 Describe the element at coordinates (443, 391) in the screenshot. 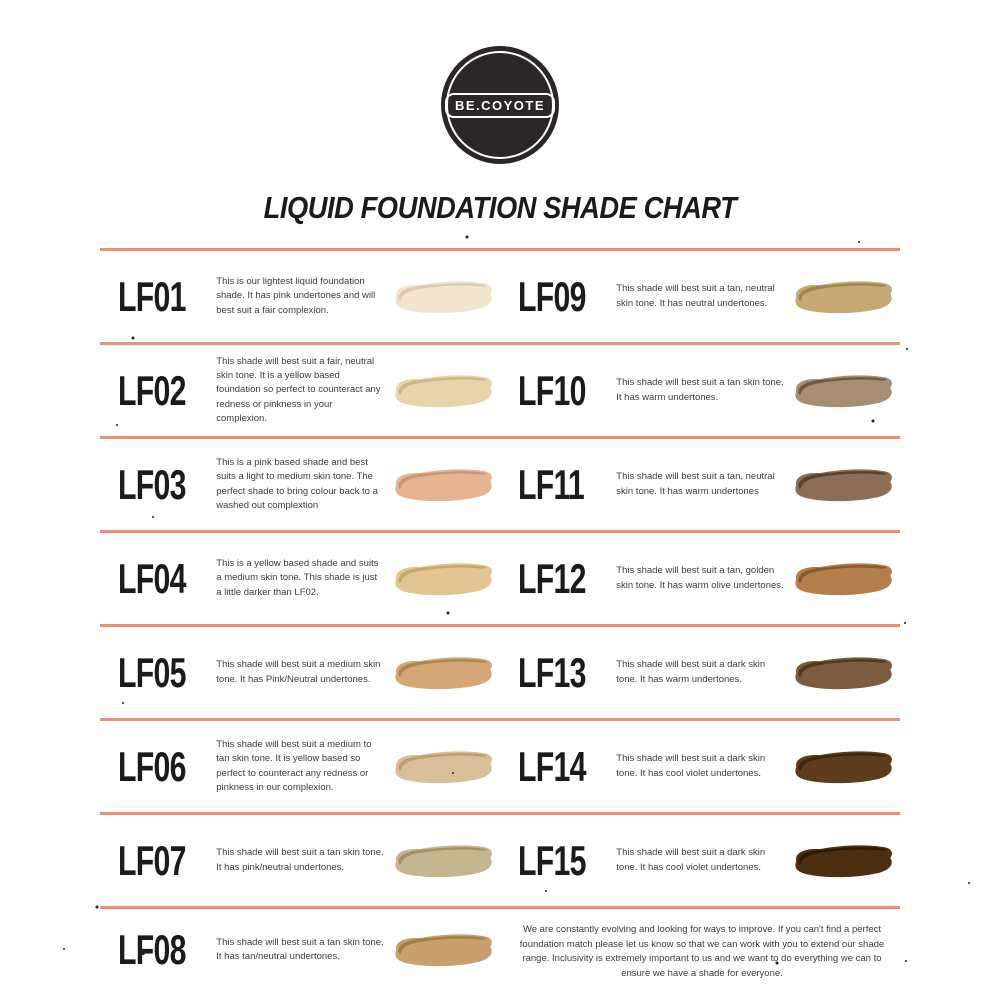

I see `shade-swatch-lf02` at that location.